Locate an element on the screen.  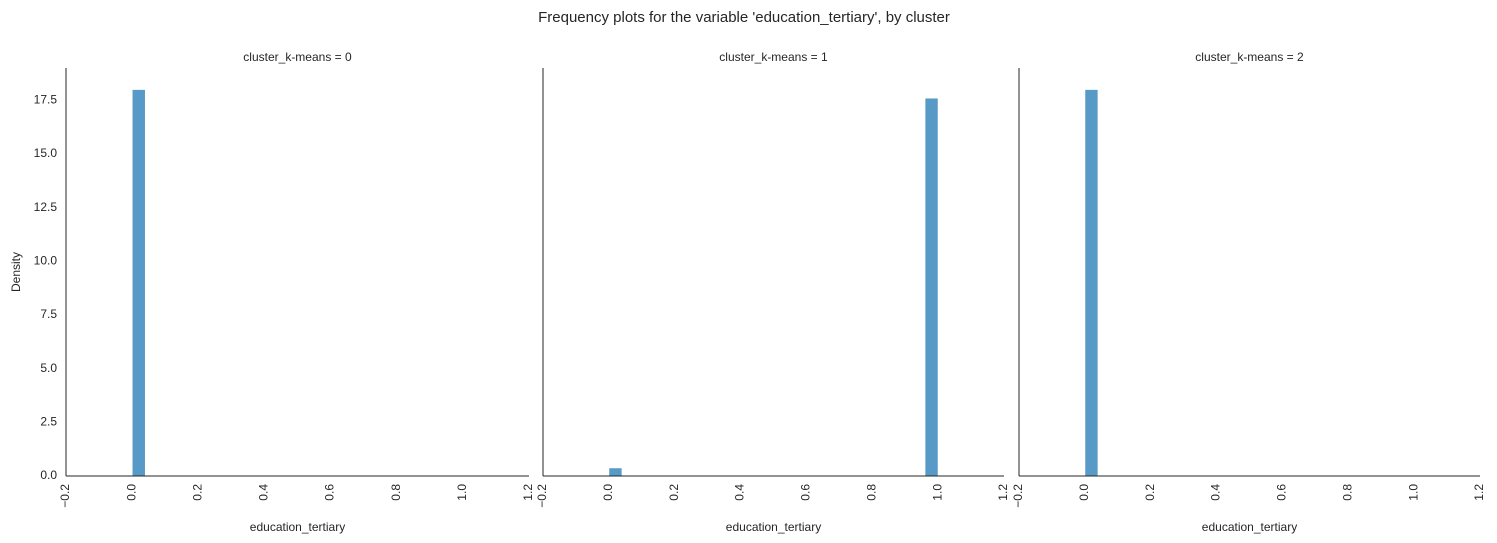
facet-title: cluster_k-means = 1 is located at coordinates (773, 57).